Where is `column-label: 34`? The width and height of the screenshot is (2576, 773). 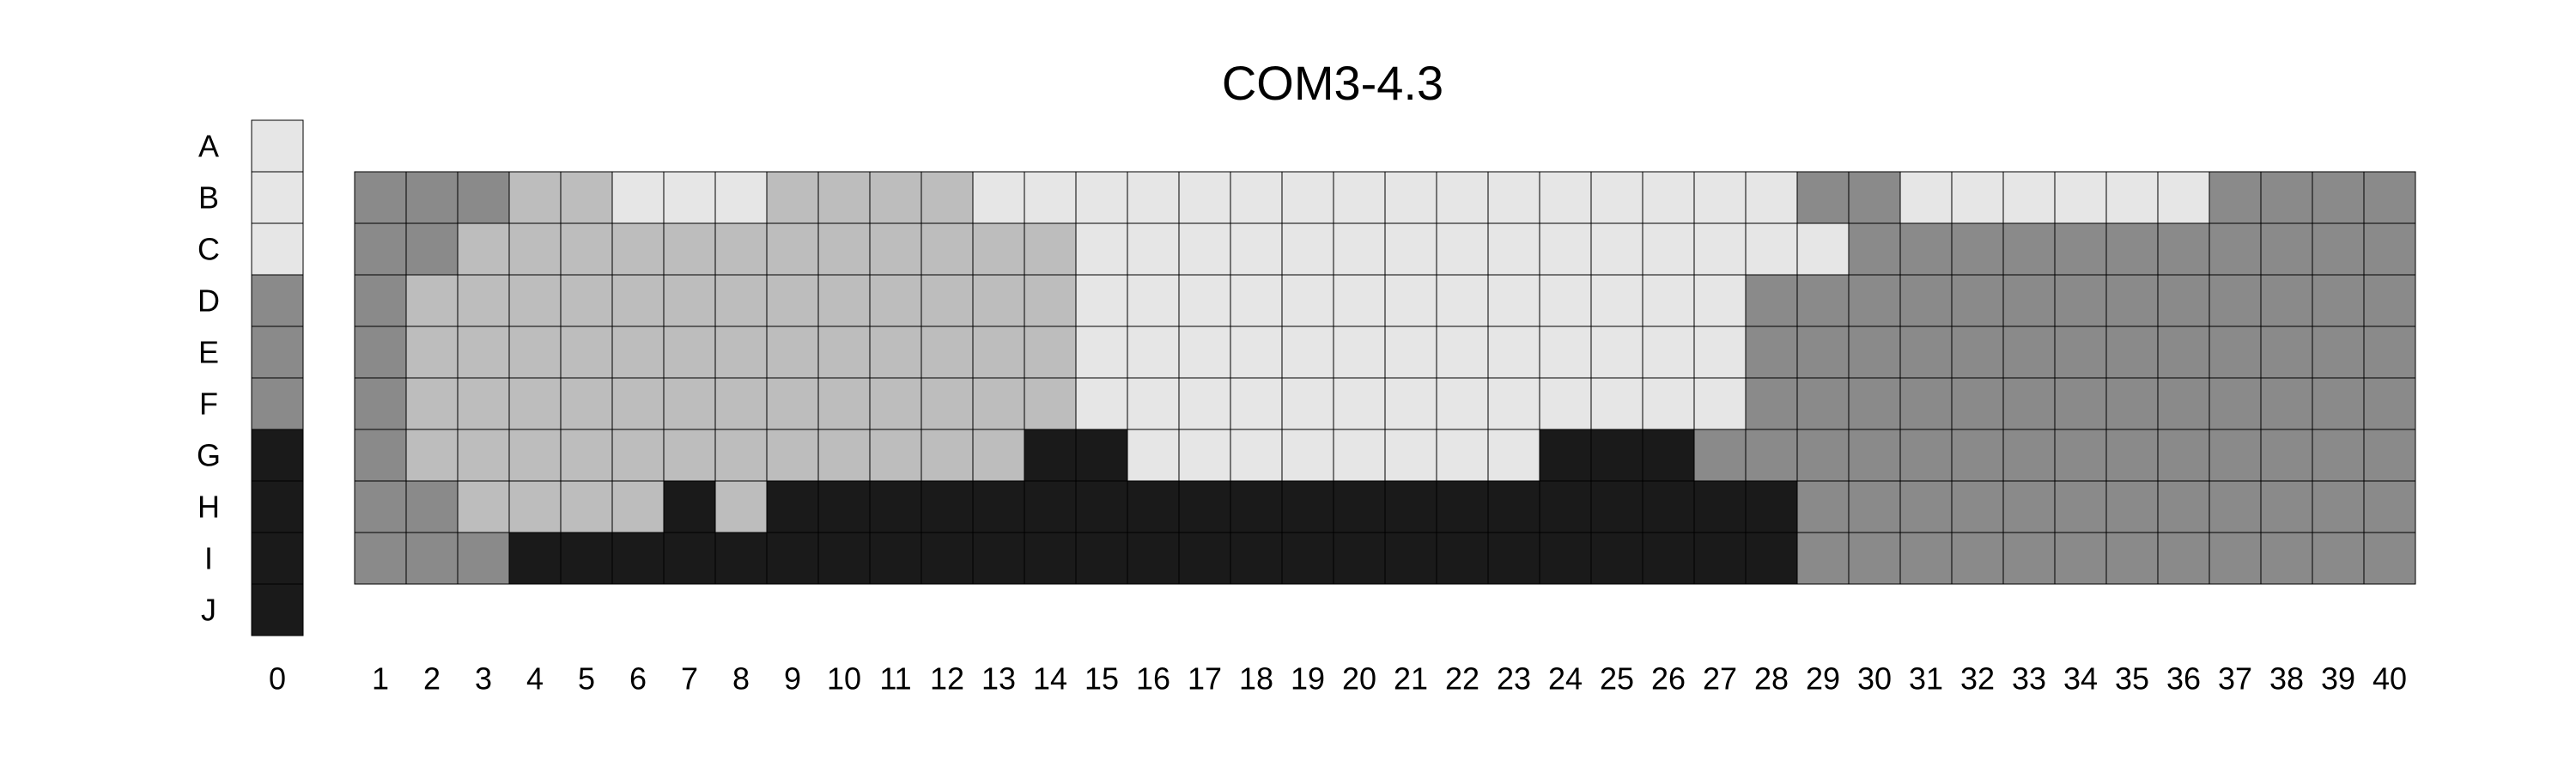
column-label: 34 is located at coordinates (2080, 679).